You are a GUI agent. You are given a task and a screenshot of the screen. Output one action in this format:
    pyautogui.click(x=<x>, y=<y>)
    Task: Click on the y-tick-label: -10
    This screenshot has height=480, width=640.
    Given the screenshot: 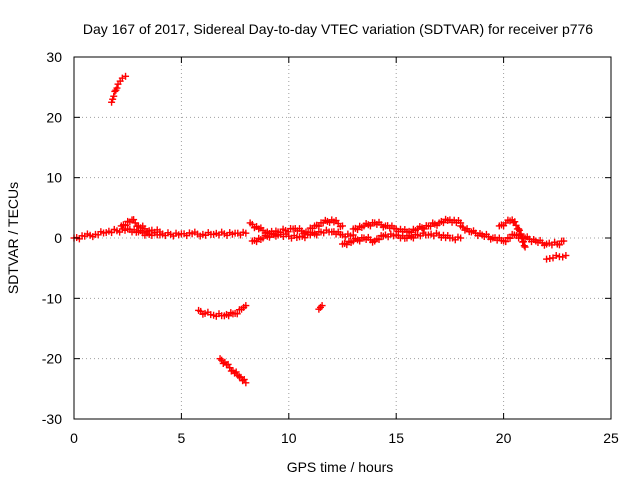 What is the action you would take?
    pyautogui.click(x=52, y=298)
    